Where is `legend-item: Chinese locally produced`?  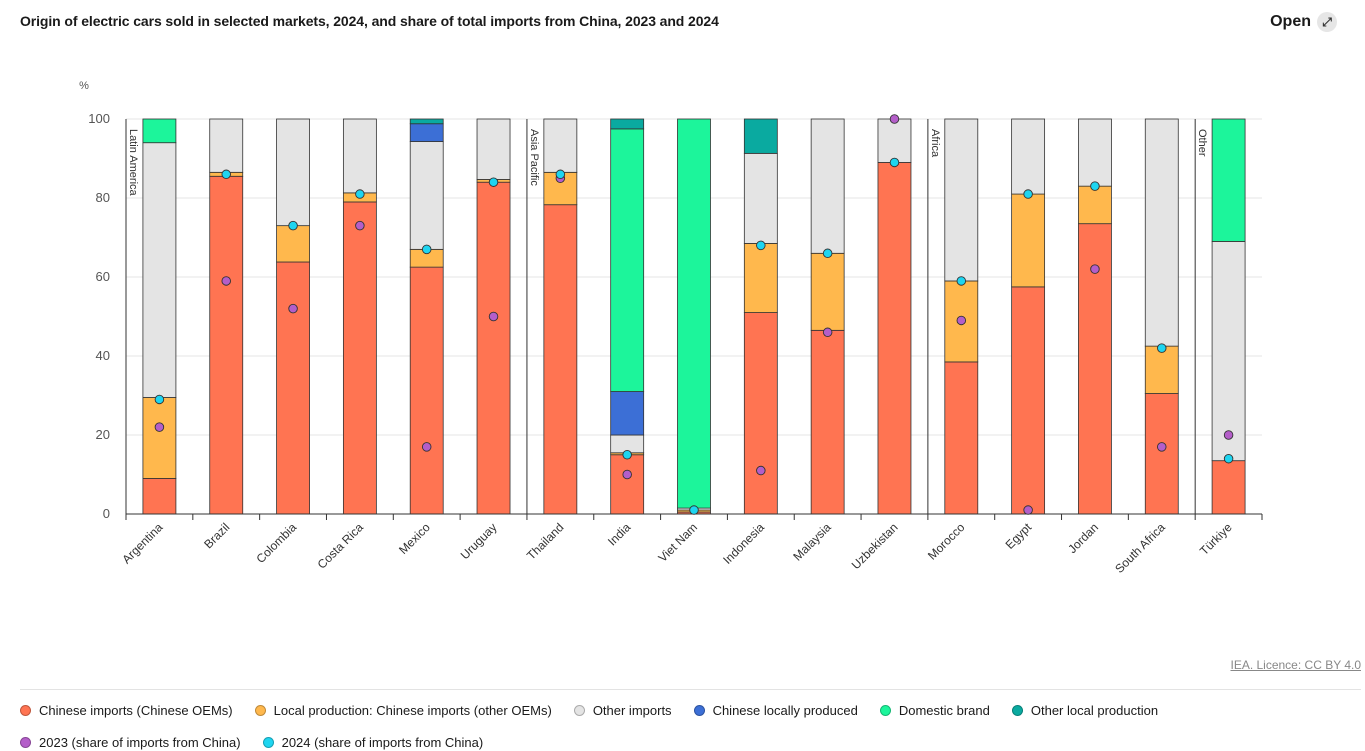 legend-item: Chinese locally produced is located at coordinates (775, 710).